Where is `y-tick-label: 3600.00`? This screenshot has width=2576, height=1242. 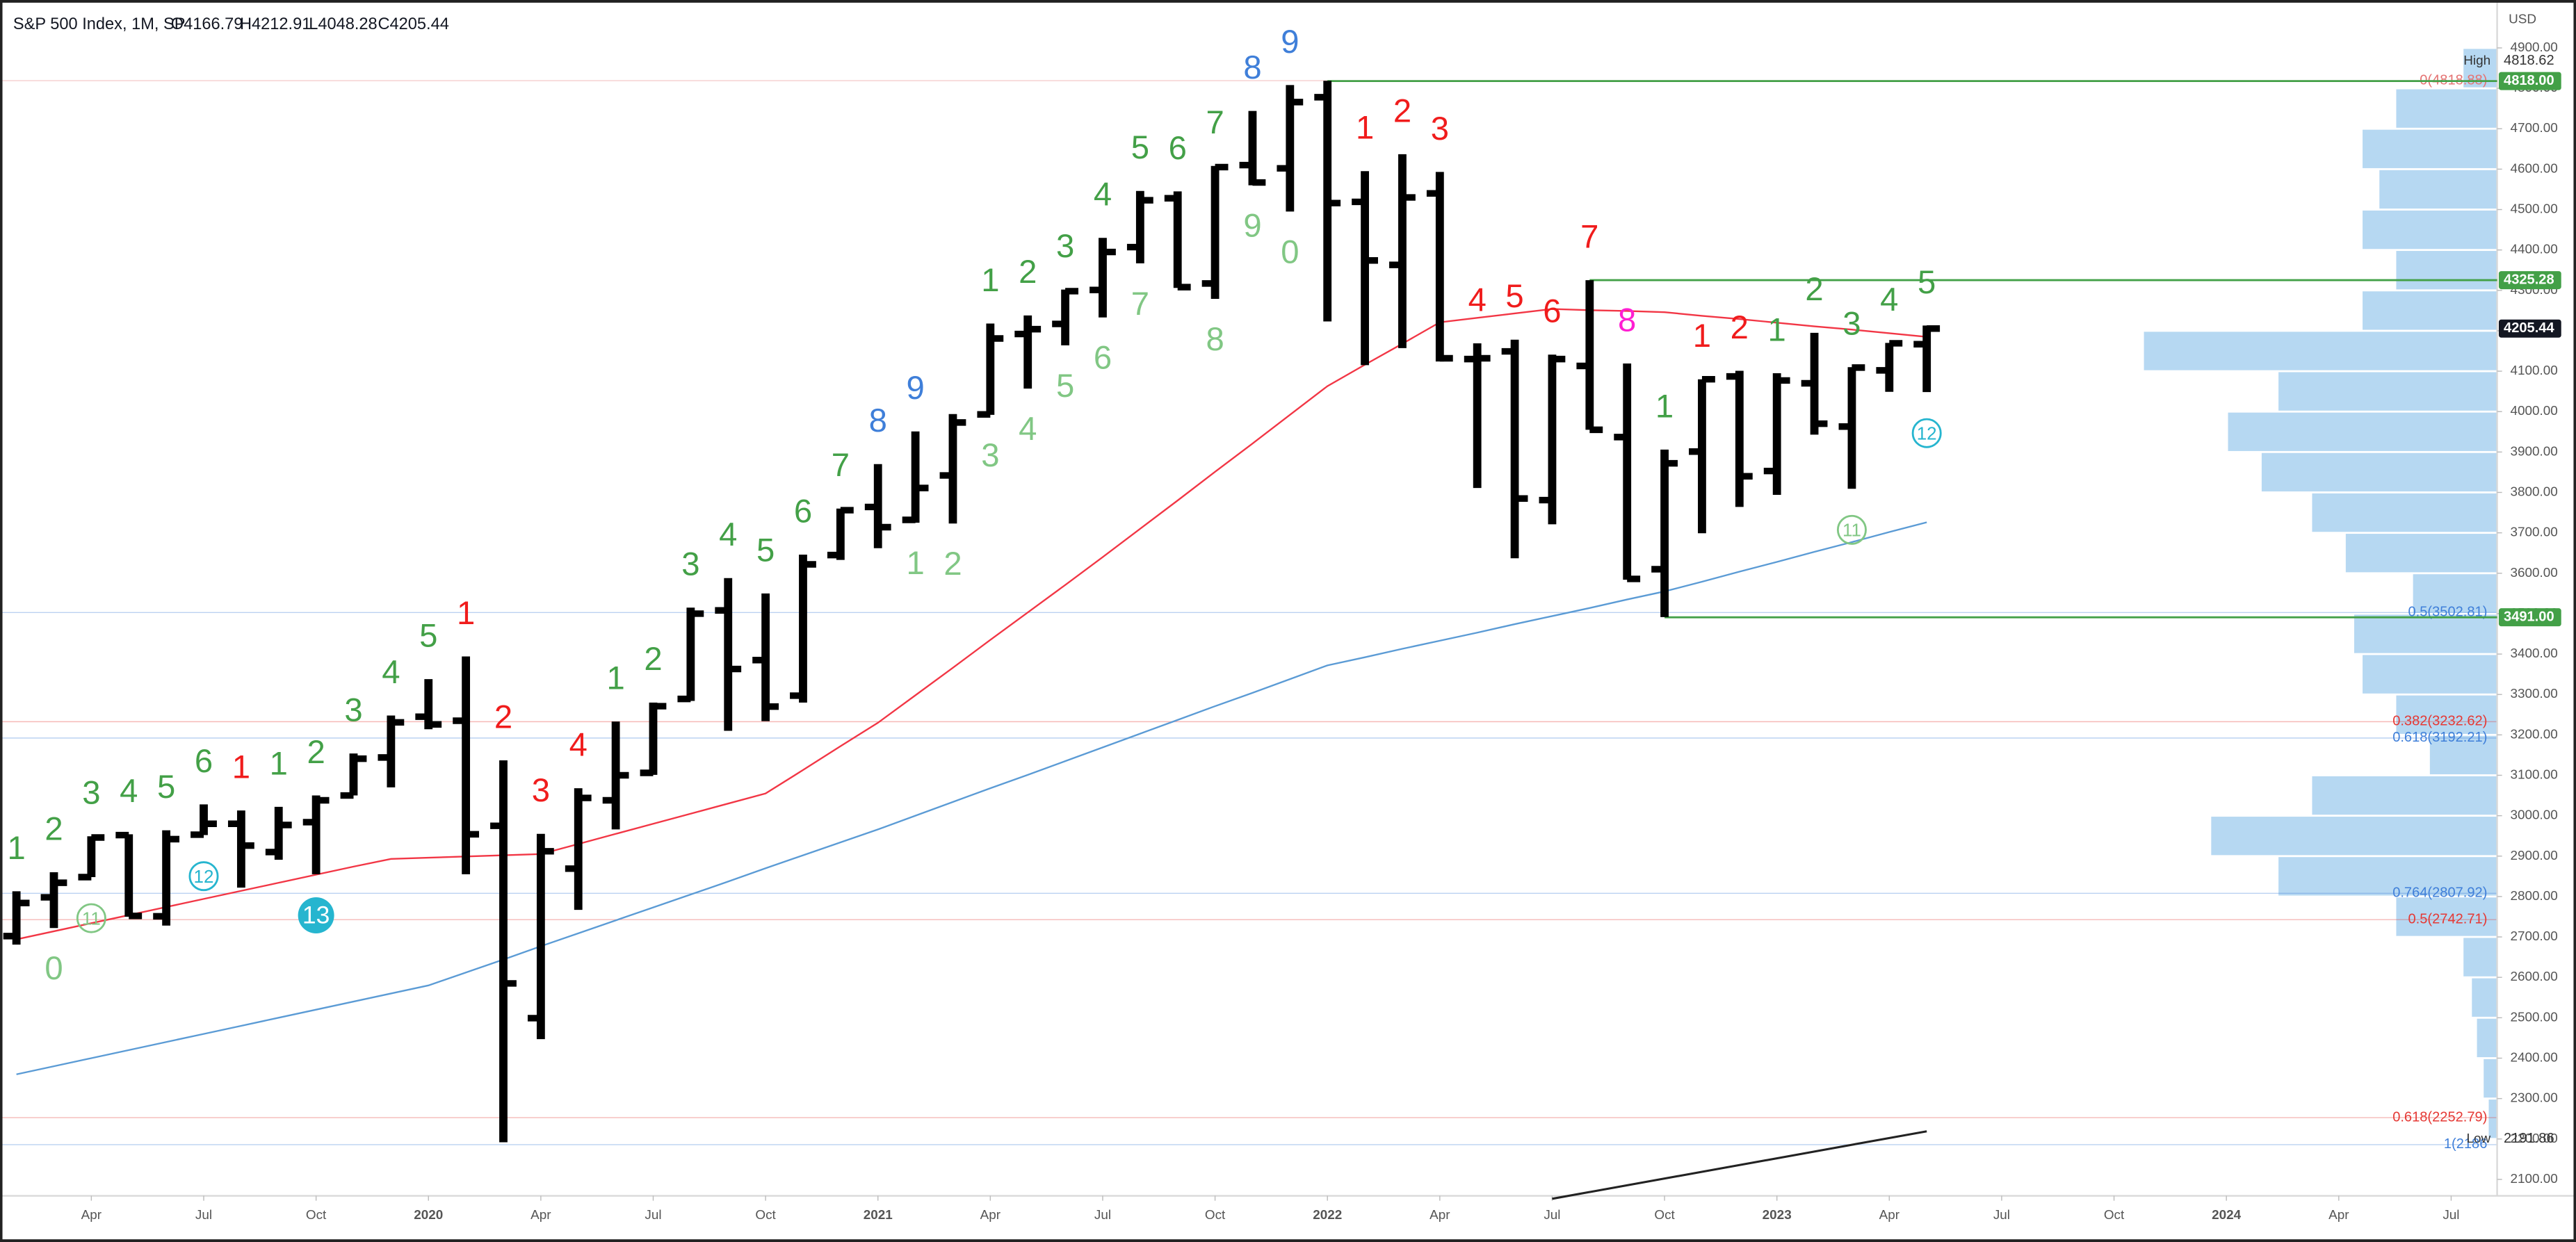 y-tick-label: 3600.00 is located at coordinates (2533, 573).